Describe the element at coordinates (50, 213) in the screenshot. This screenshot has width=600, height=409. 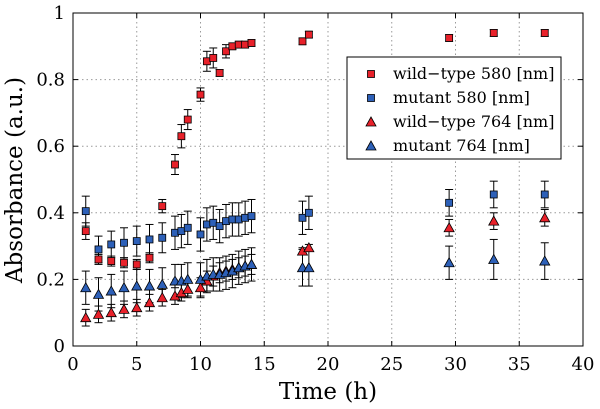
I see `y-tick-label: 0.4` at that location.